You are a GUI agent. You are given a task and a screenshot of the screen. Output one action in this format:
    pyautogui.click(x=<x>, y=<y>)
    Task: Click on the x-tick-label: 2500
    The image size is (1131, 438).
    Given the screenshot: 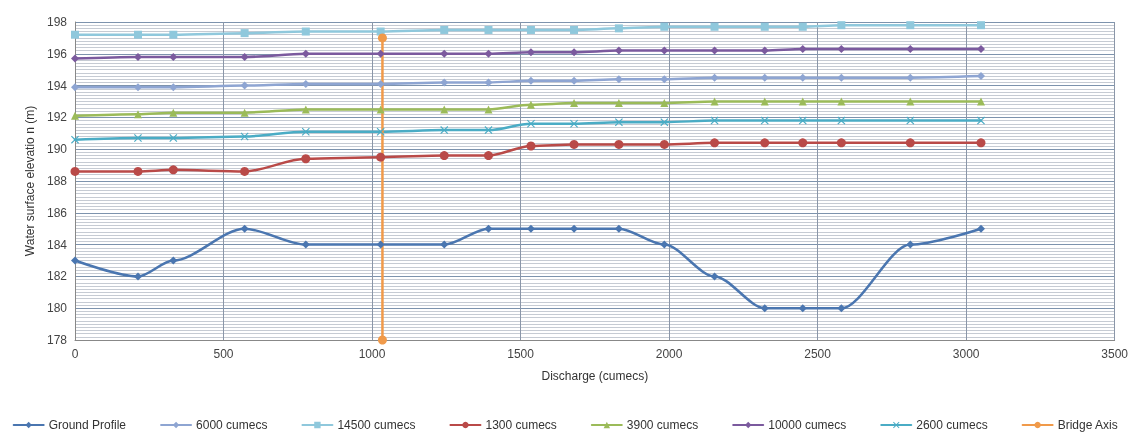 What is the action you would take?
    pyautogui.click(x=818, y=354)
    